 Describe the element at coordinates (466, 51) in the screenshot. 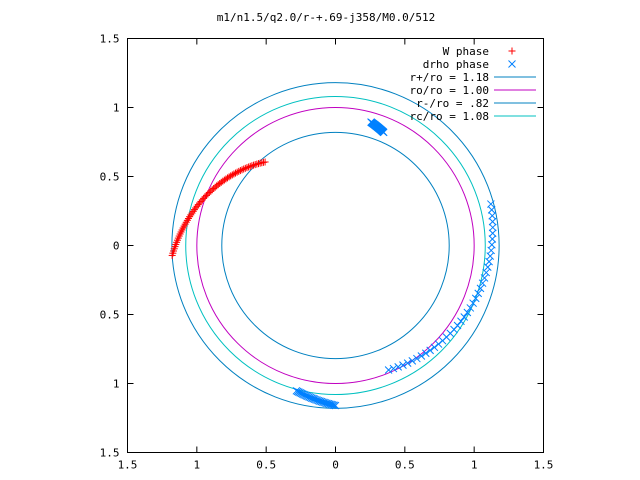

I see `legend-label-0: W phase` at that location.